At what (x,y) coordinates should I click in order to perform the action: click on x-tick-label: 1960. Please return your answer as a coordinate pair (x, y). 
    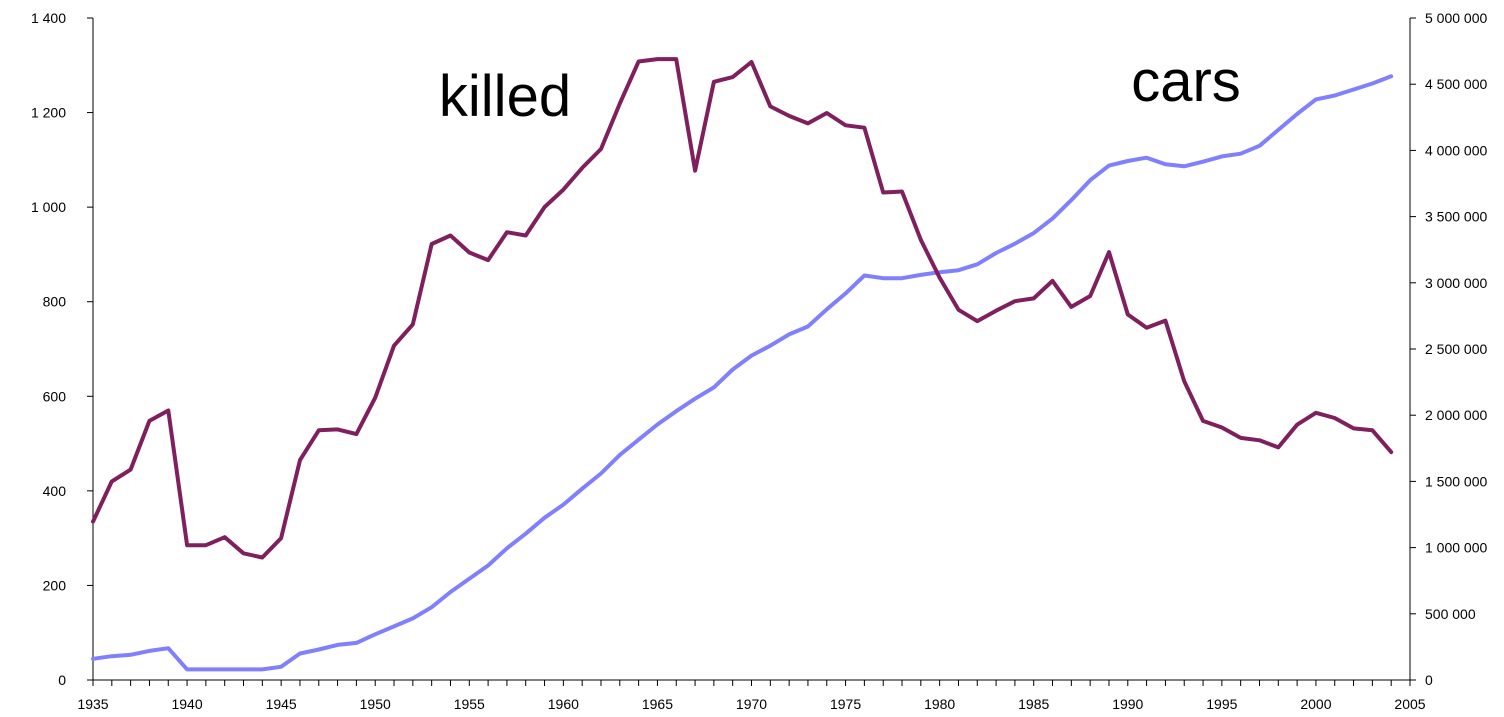
    Looking at the image, I should click on (563, 704).